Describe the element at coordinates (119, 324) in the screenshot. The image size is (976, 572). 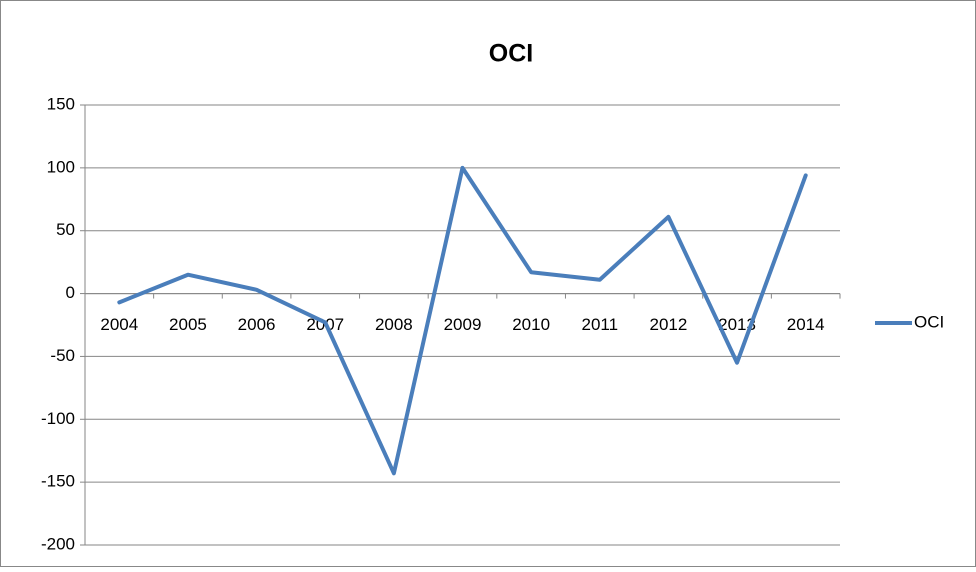
I see `x-tick-label: 2004` at that location.